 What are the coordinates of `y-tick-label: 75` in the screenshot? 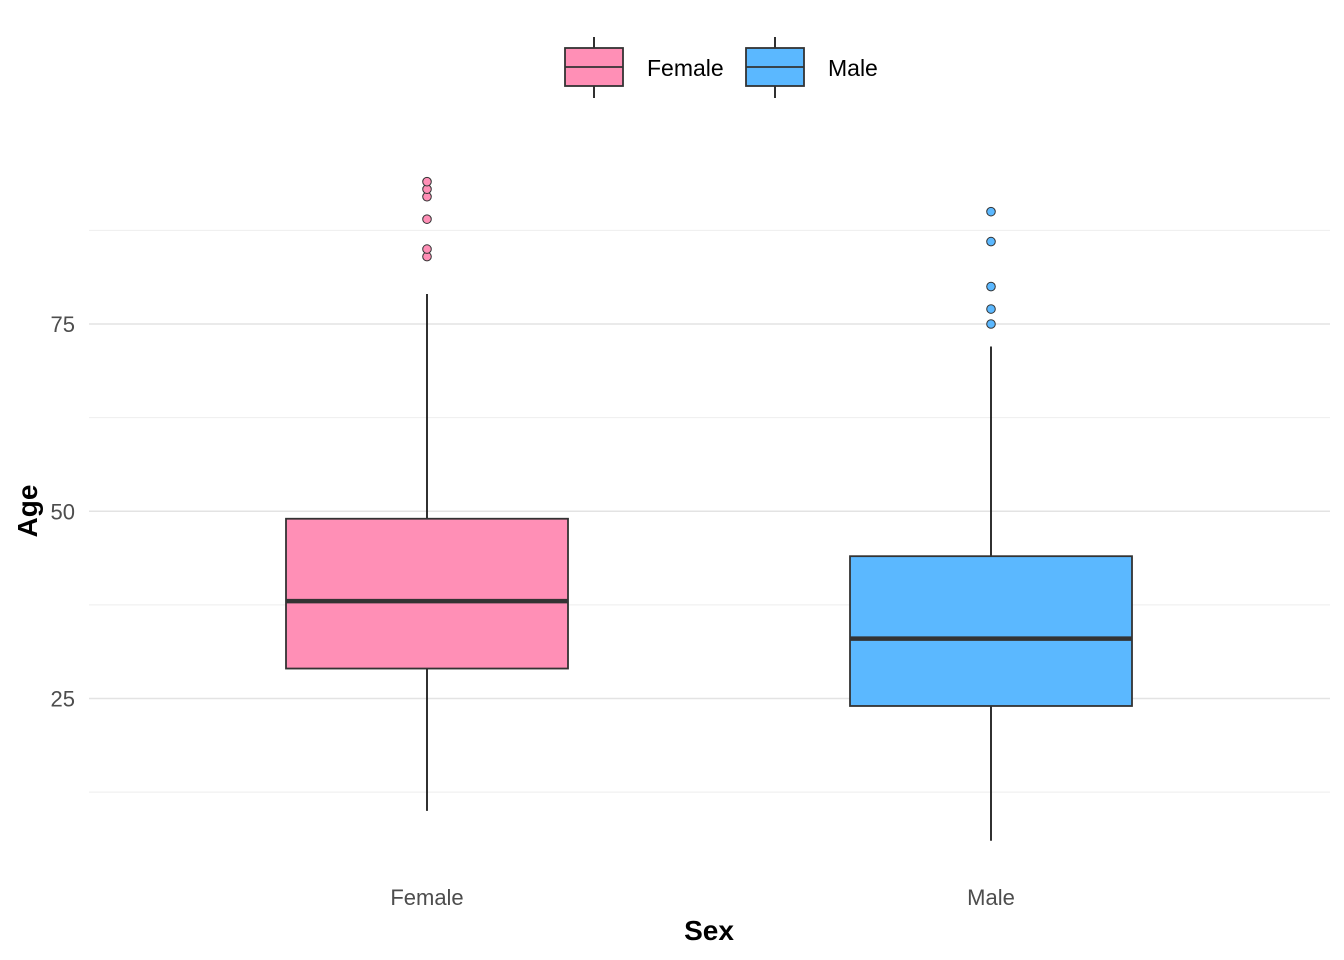 It's located at (63, 324).